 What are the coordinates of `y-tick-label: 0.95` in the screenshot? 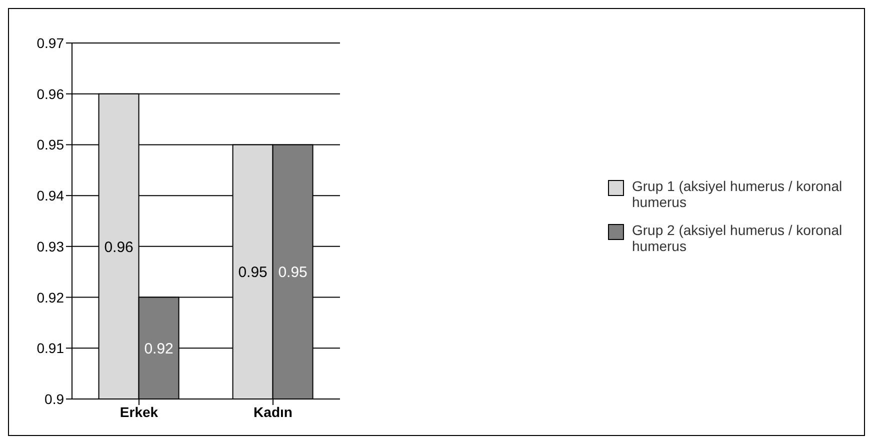 It's located at (50, 144).